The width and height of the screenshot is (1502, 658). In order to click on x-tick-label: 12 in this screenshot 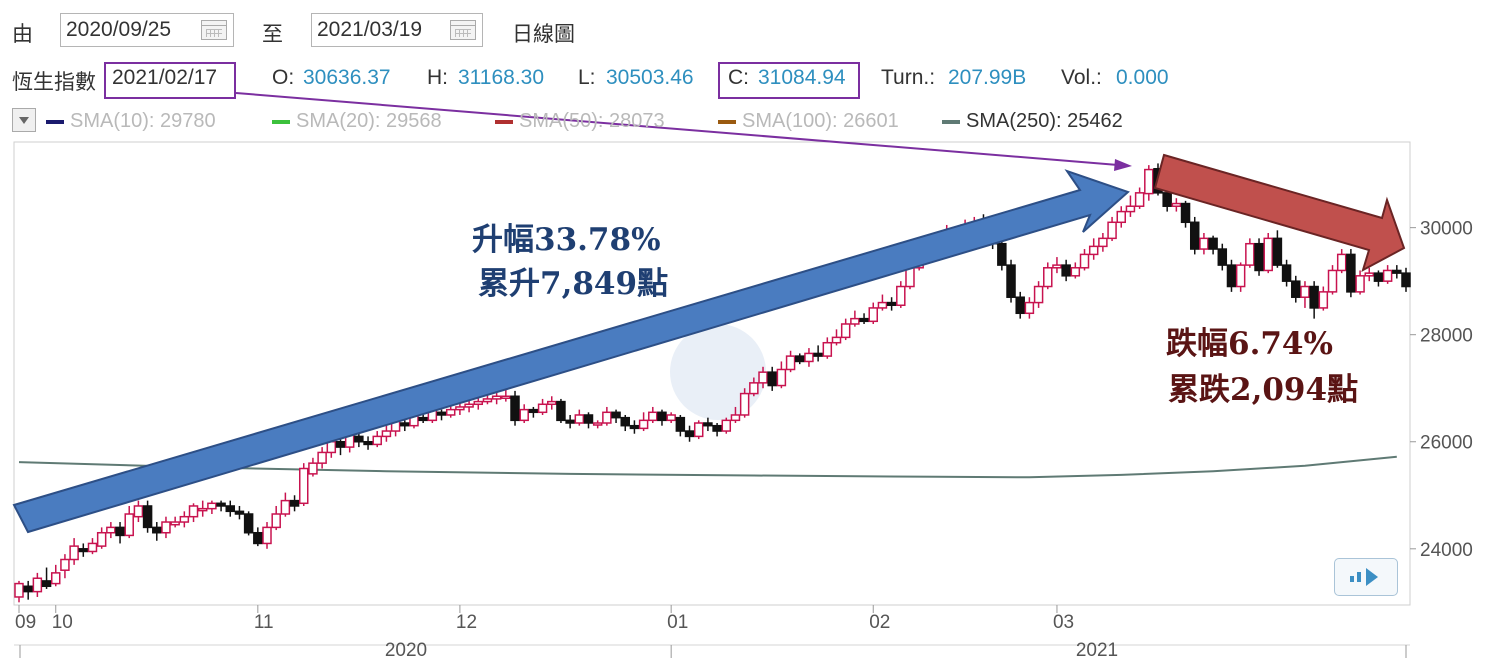, I will do `click(466, 622)`.